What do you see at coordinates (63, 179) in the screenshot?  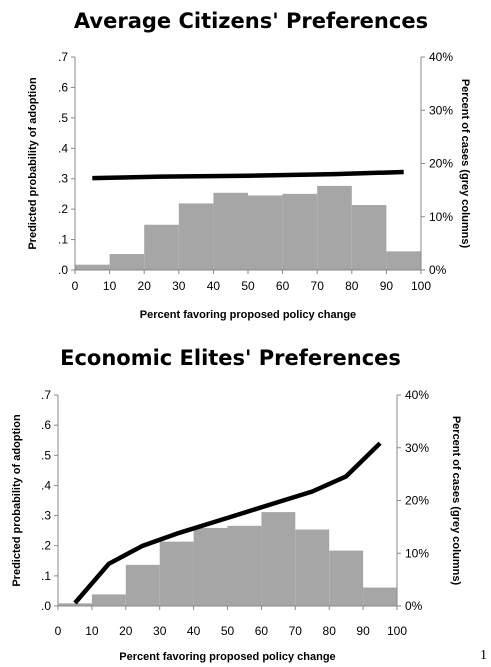 I see `chart1-y-tick-label-3: .3` at bounding box center [63, 179].